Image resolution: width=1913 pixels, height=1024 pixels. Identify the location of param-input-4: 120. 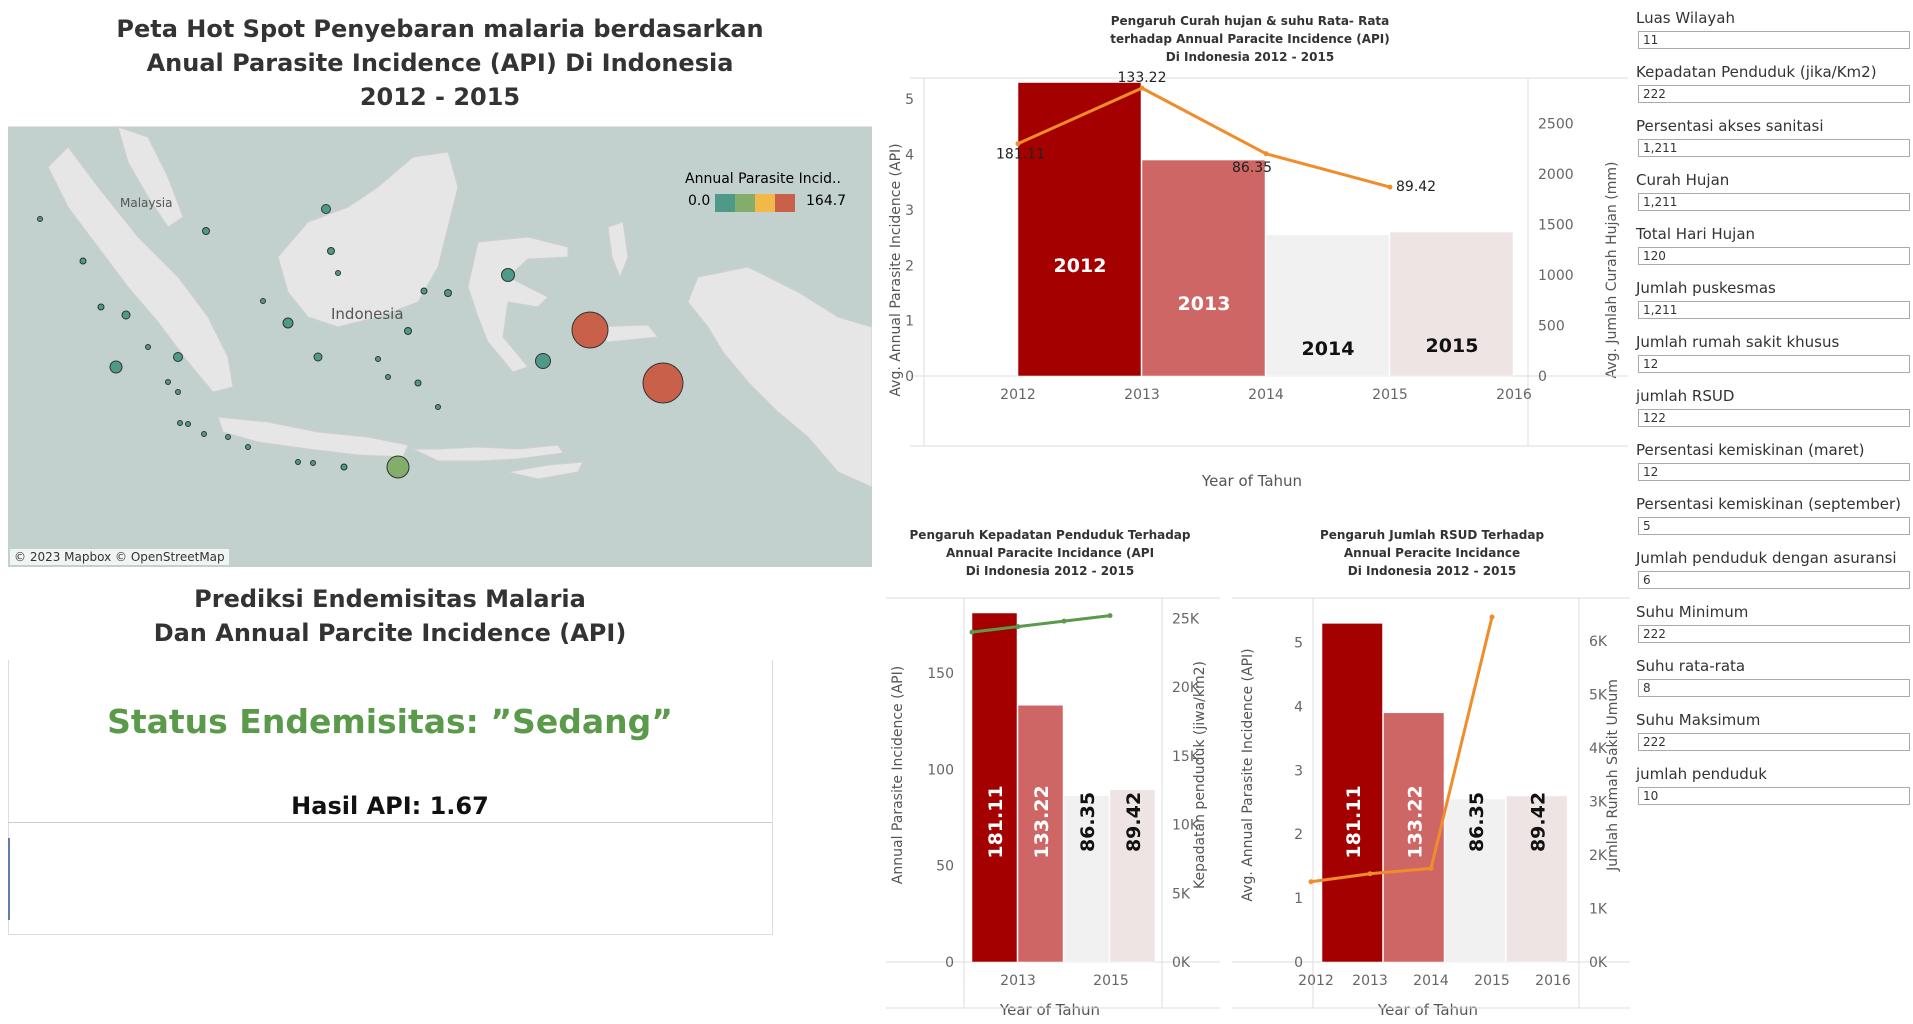
(1774, 256).